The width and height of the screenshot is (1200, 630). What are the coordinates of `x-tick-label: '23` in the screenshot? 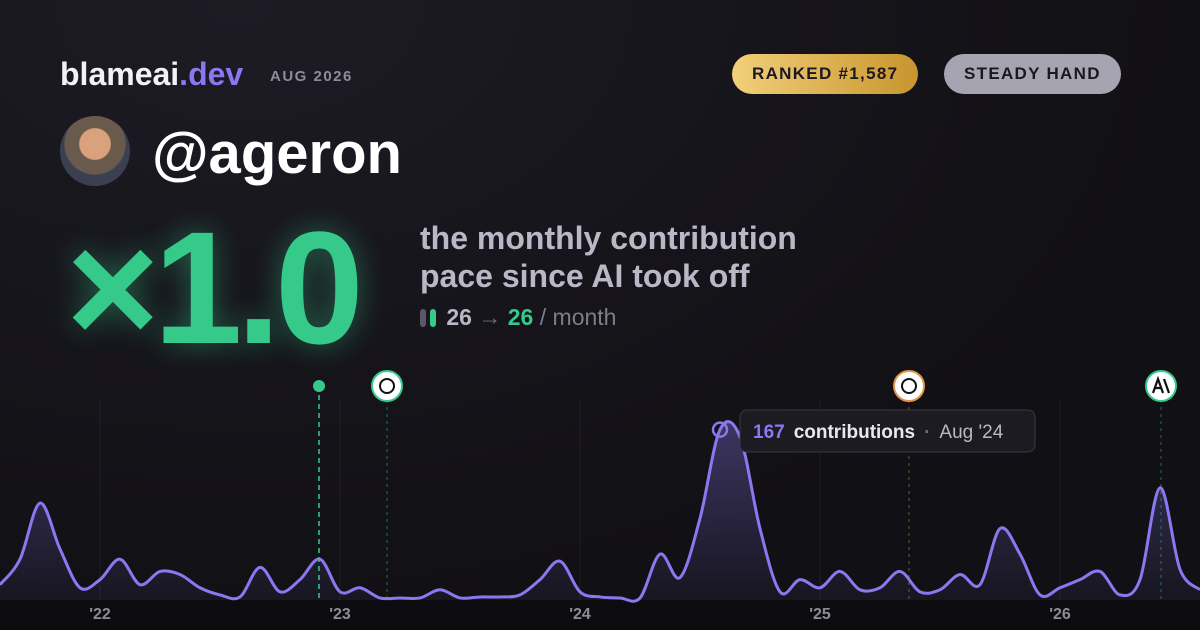 It's located at (340, 614).